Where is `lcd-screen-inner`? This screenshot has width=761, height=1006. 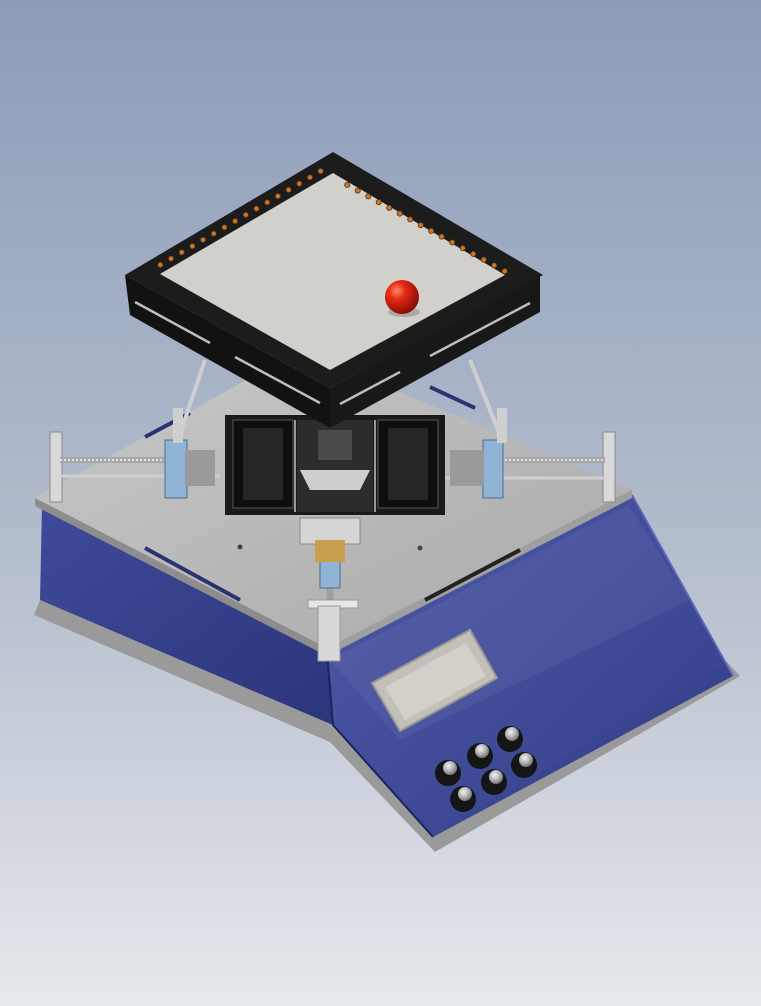
lcd-screen-inner is located at coordinates (435, 681).